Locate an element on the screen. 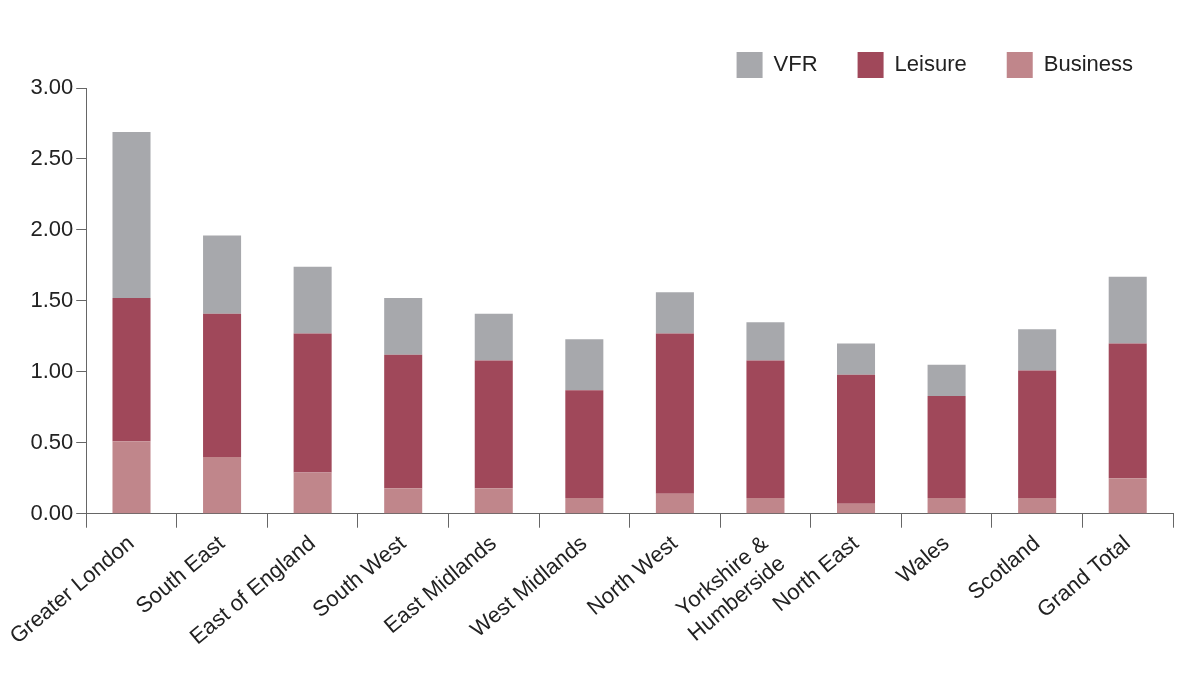 The image size is (1191, 682). y-tick-label: 1.50 is located at coordinates (52, 299).